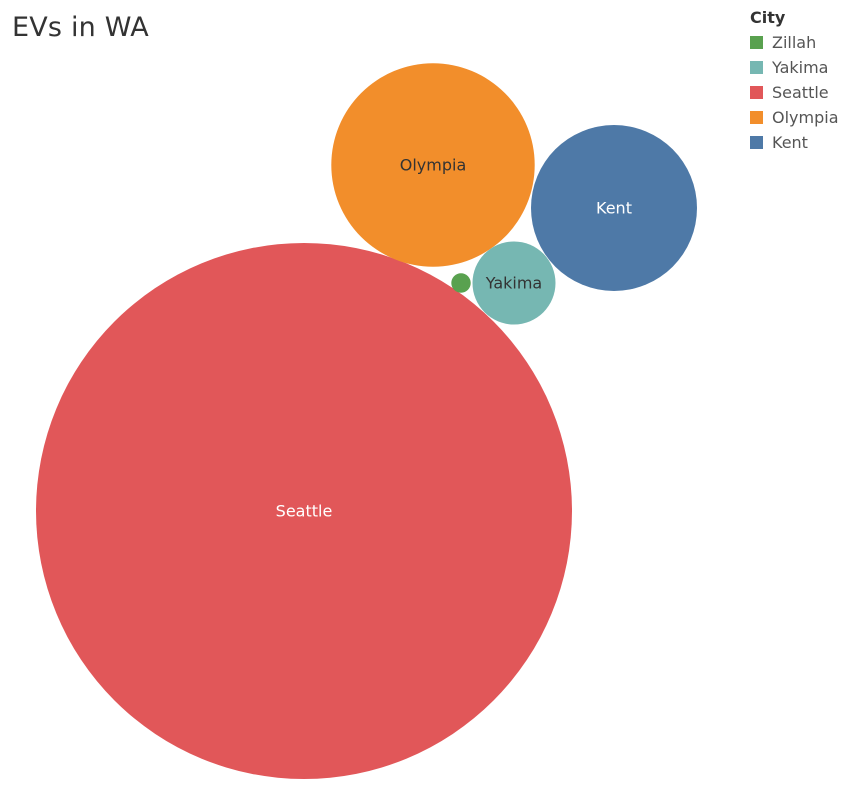 Image resolution: width=864 pixels, height=790 pixels. Describe the element at coordinates (768, 17) in the screenshot. I see `legend-title: City` at that location.